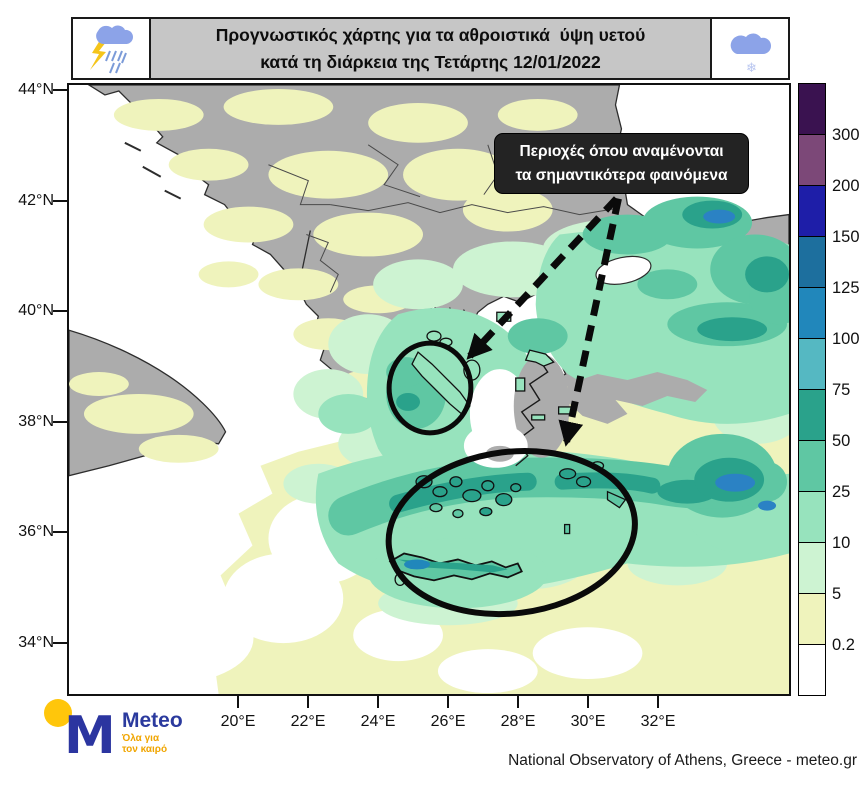 The width and height of the screenshot is (868, 785). Describe the element at coordinates (837, 594) in the screenshot. I see `legend-label-5: 5` at that location.